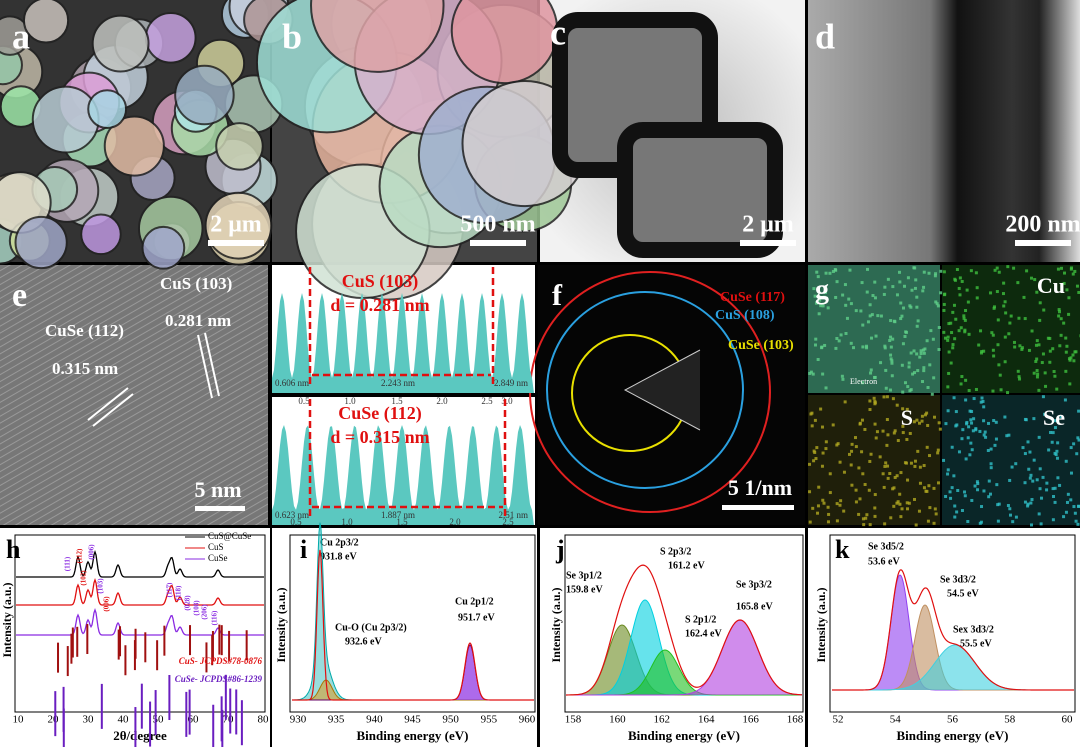 This screenshot has width=1080, height=747. I want to click on tick-label: 30, so click(89, 720).